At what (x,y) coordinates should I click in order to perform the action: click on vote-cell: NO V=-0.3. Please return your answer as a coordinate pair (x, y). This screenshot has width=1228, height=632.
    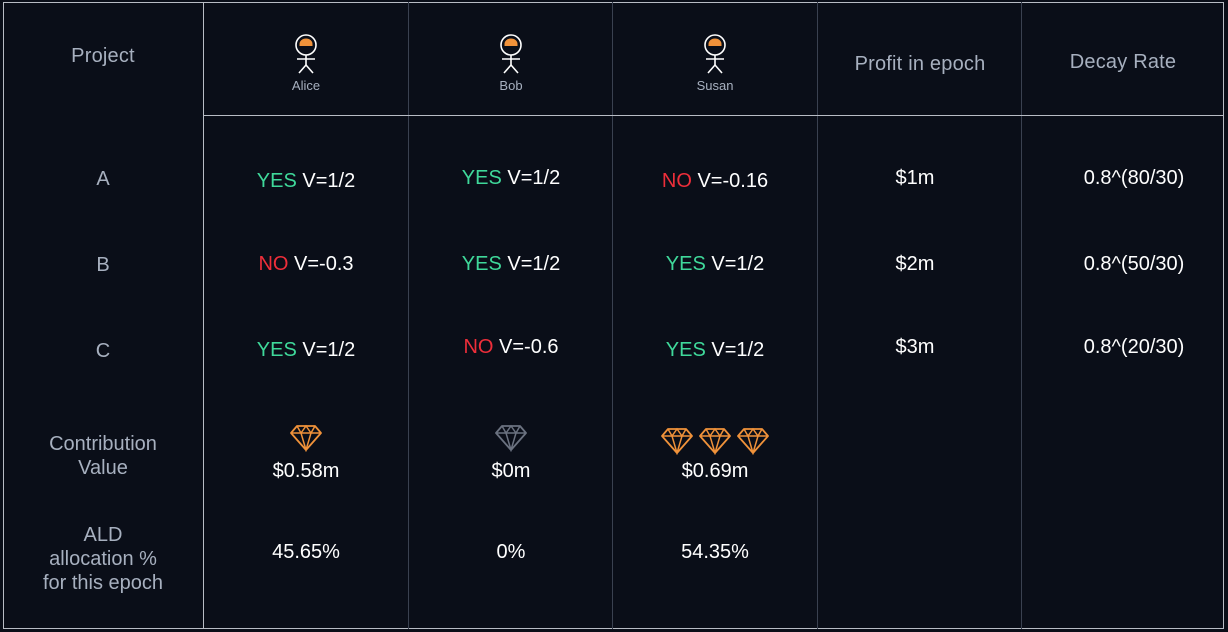
    Looking at the image, I should click on (306, 264).